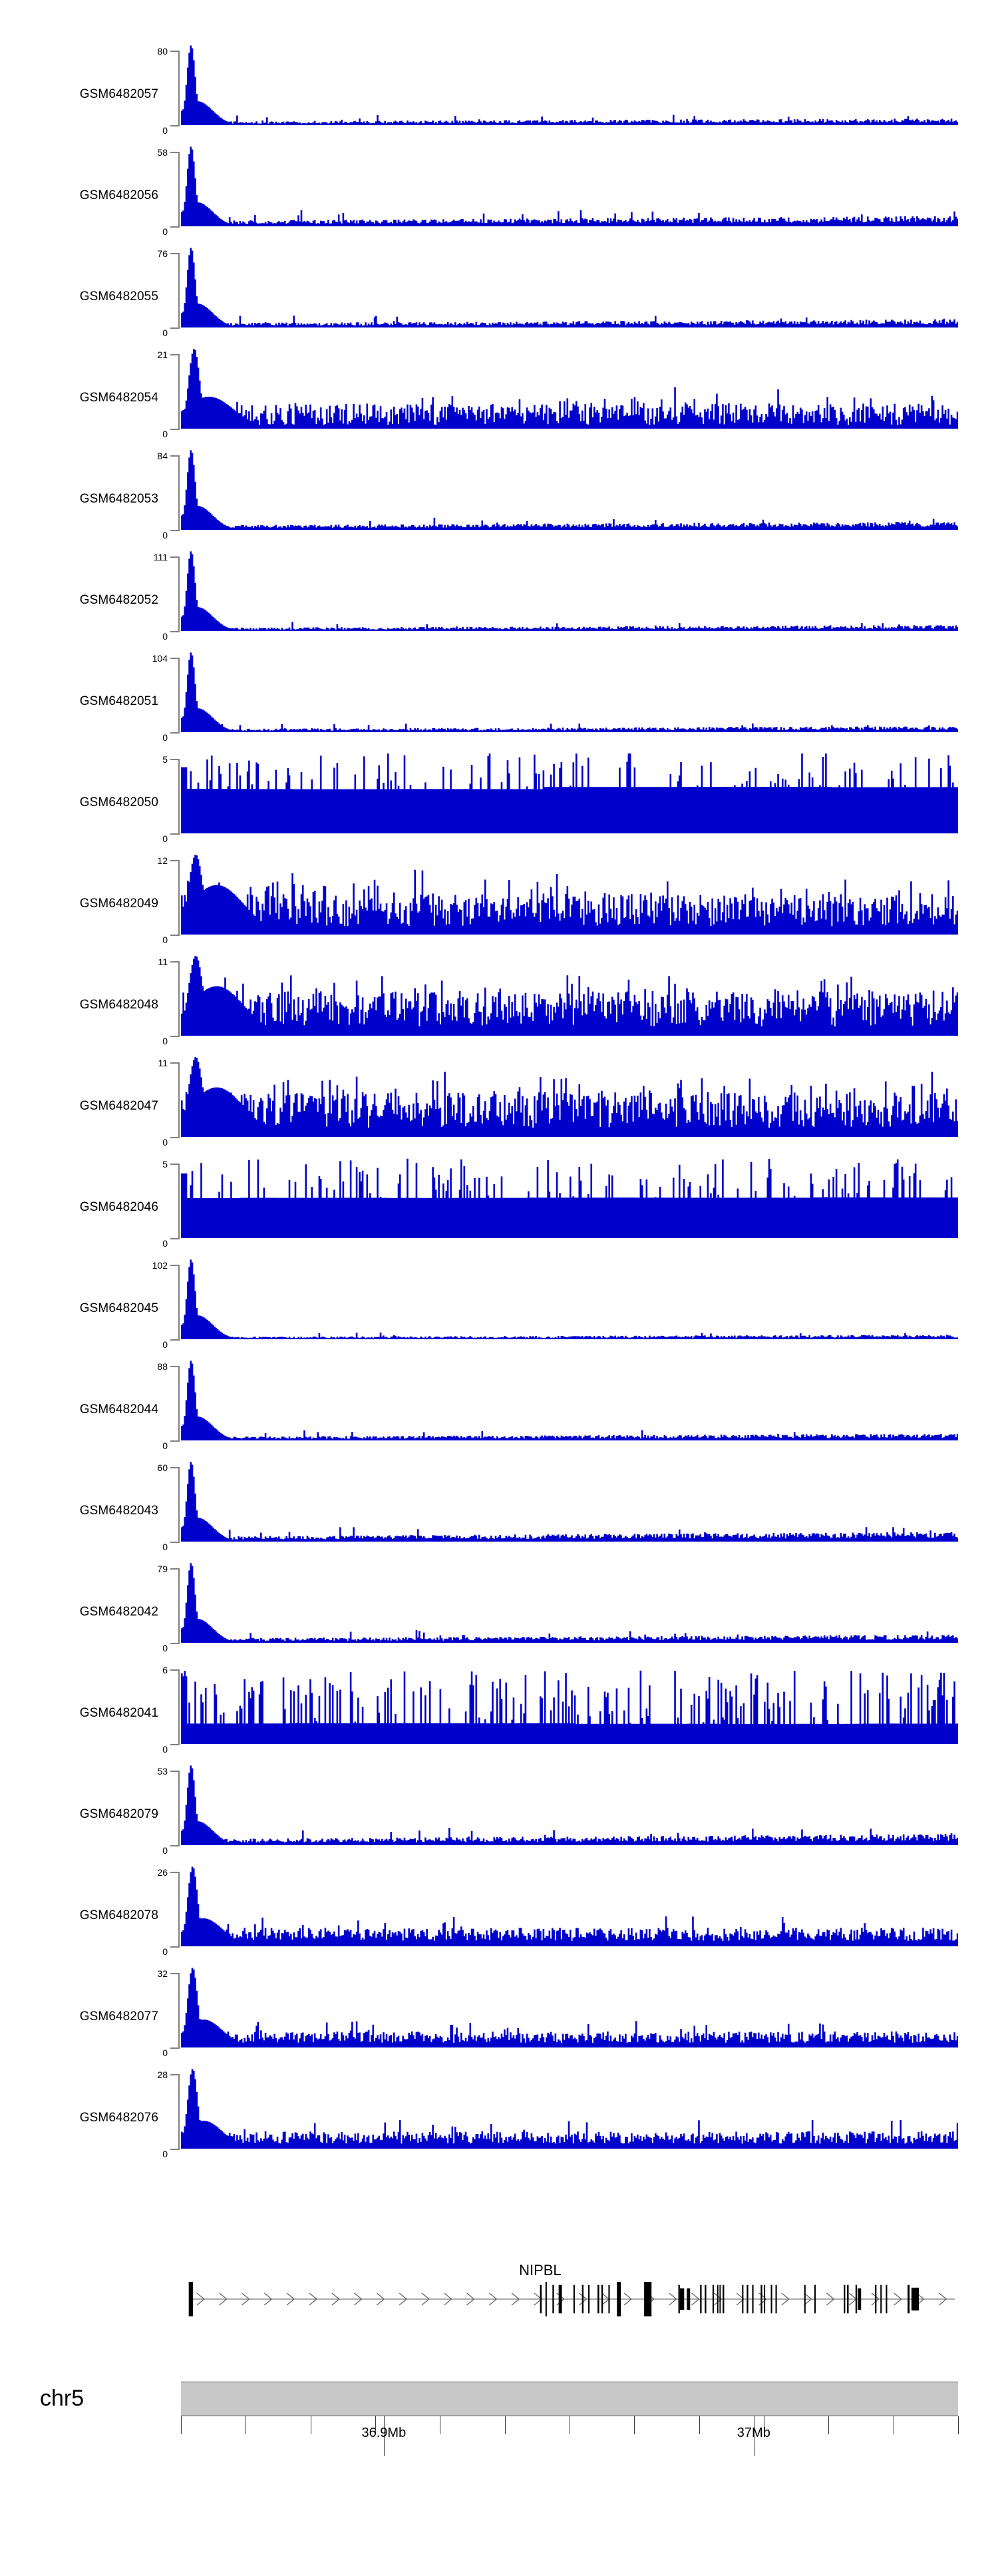 This screenshot has height=2576, width=998. I want to click on coverage-track-GSM6482053: GSM6482053 84 0, so click(499, 500).